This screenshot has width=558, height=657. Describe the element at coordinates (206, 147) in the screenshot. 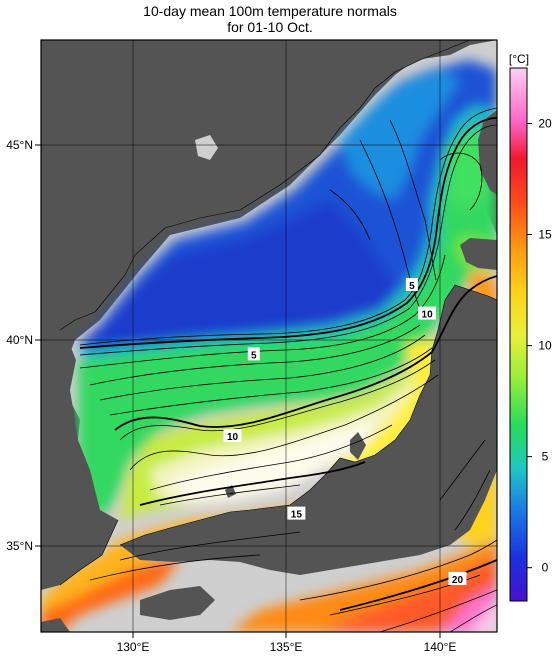

I see `island-shelf` at that location.